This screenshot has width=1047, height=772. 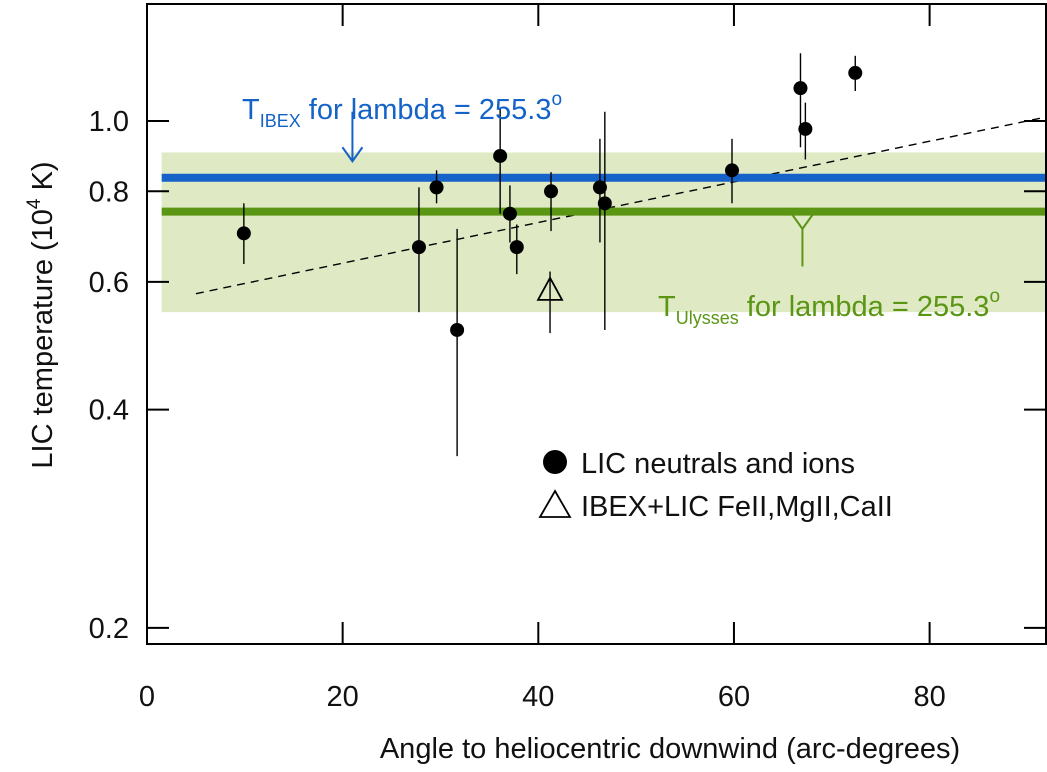 What do you see at coordinates (718, 464) in the screenshot?
I see `legend-label: LIC neutrals and ions` at bounding box center [718, 464].